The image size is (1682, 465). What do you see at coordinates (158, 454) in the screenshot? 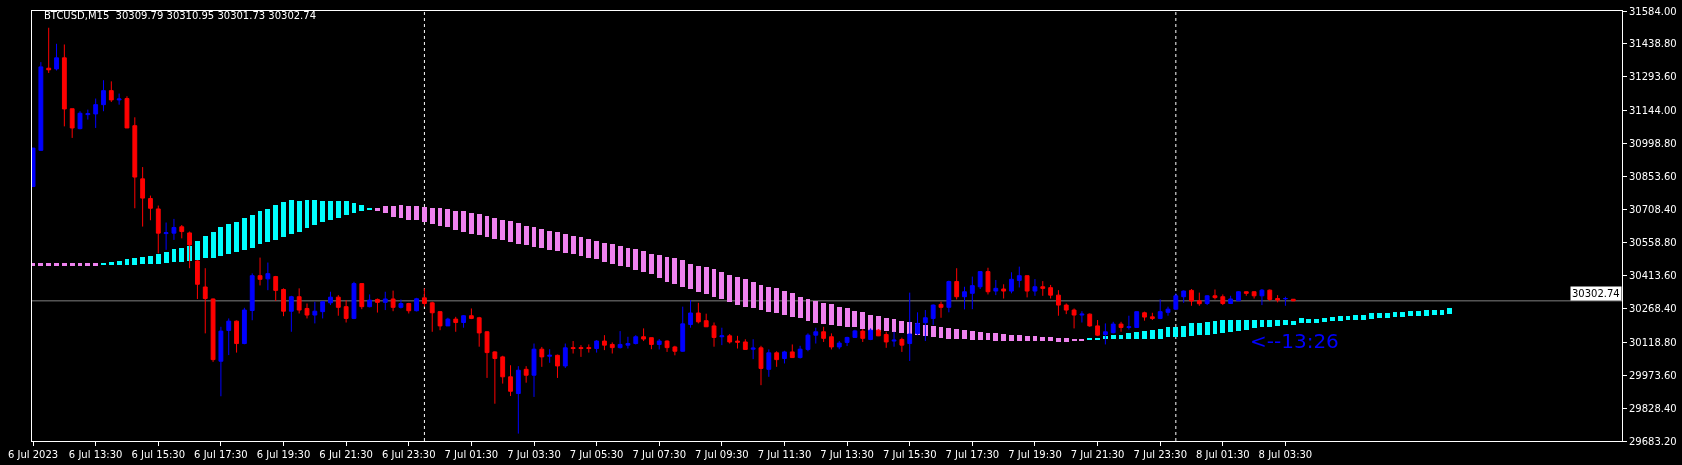
I see `x-tick-label: 6 Jul 15:30` at bounding box center [158, 454].